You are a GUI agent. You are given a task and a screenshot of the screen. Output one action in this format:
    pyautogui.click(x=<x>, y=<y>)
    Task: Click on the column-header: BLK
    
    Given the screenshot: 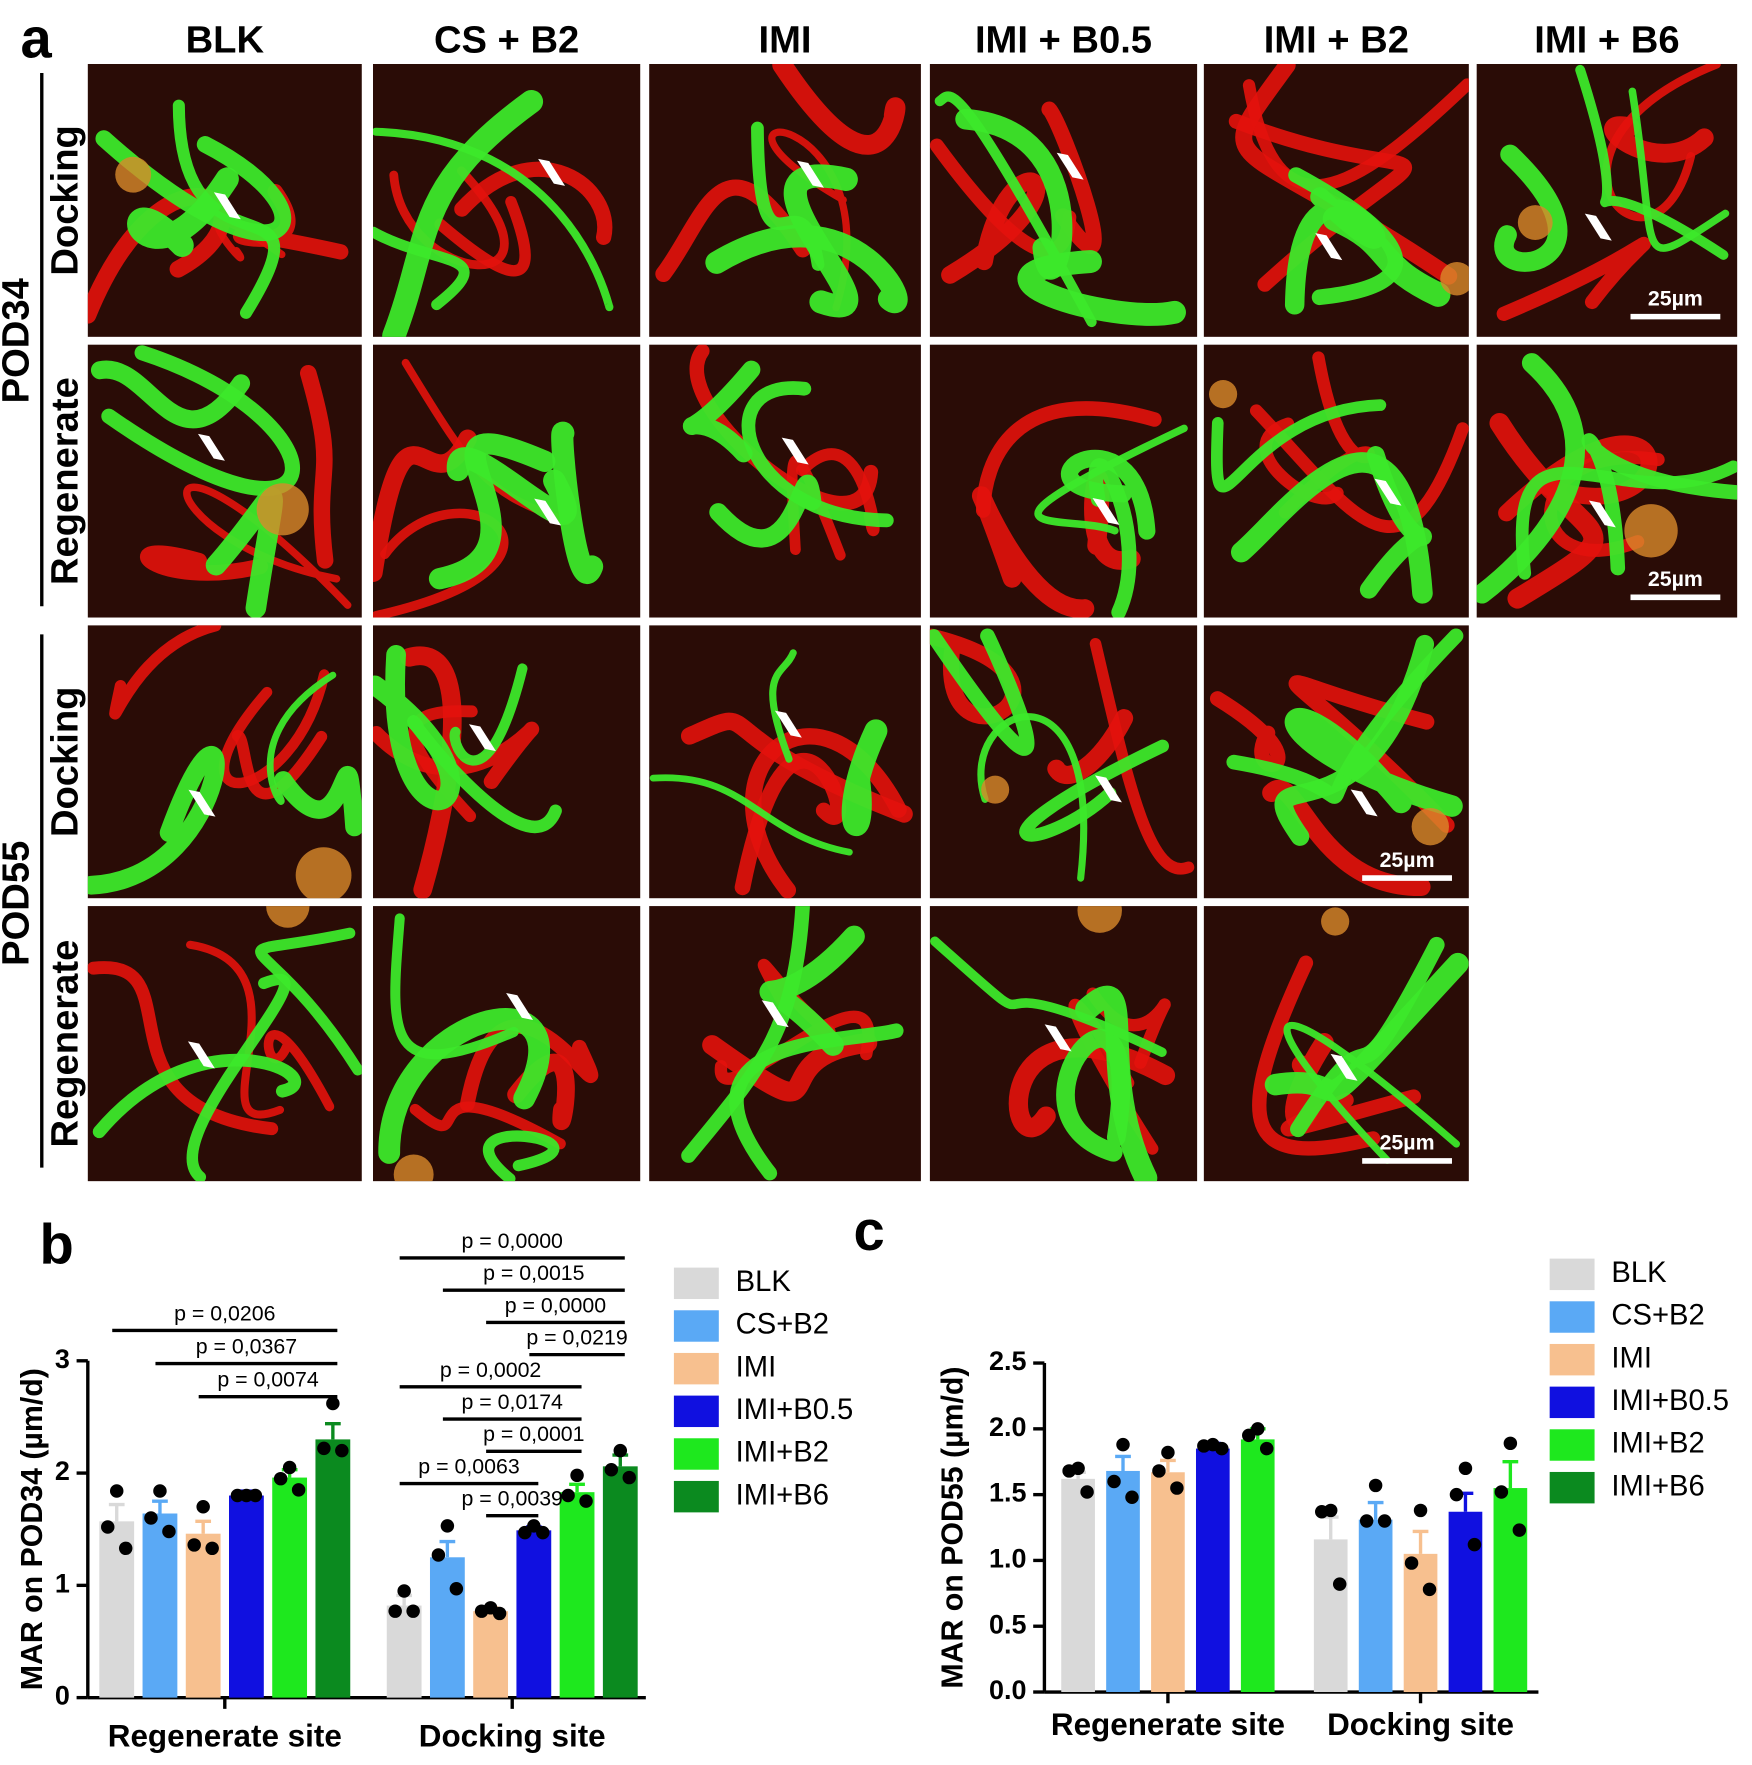 What is the action you would take?
    pyautogui.click(x=225, y=40)
    